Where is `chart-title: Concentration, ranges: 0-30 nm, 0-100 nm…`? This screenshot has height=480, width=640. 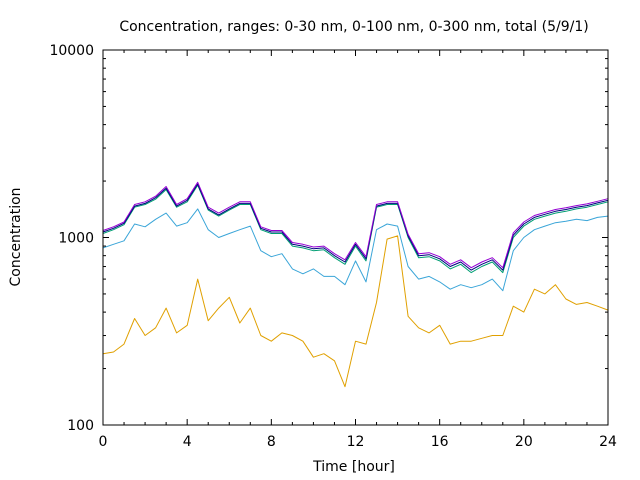
chart-title: Concentration, ranges: 0-30 nm, 0-100 nm… is located at coordinates (353, 27).